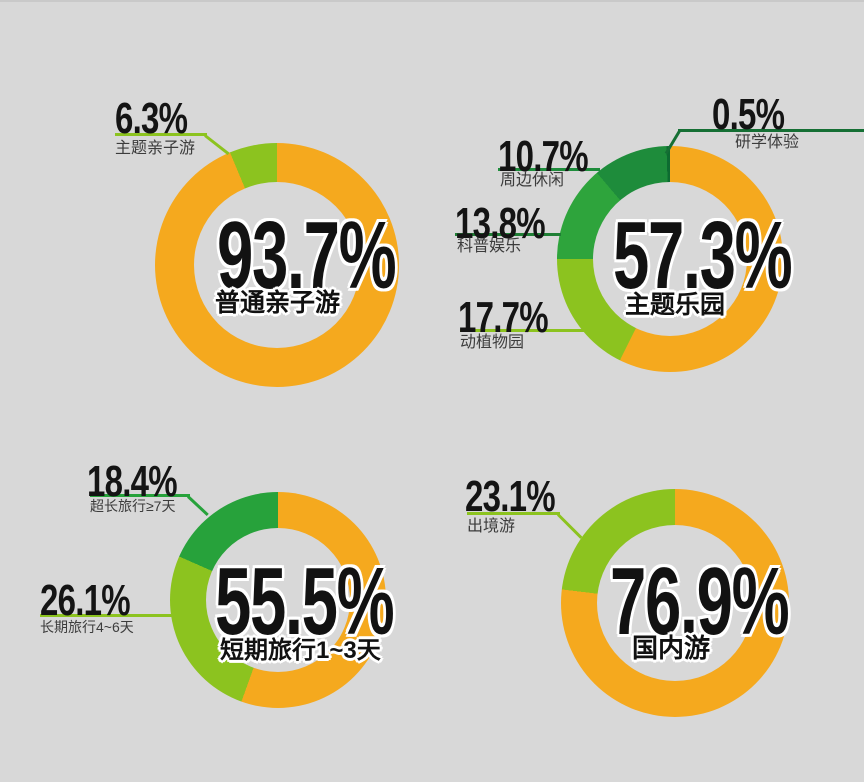 The width and height of the screenshot is (864, 782). Describe the element at coordinates (767, 142) in the screenshot. I see `callout-label: 研学体验` at that location.